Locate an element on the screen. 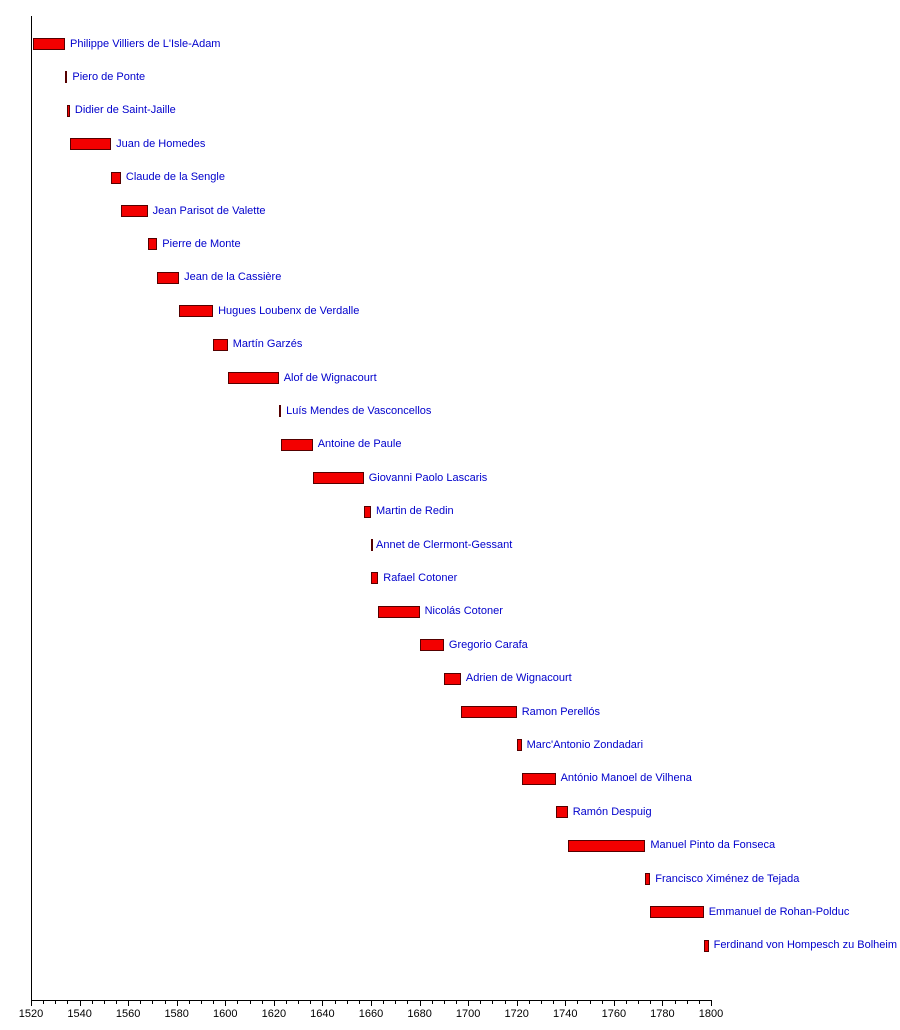 The image size is (900, 1030). master-name-label: Emmanuel de Rohan-Polduc is located at coordinates (779, 911).